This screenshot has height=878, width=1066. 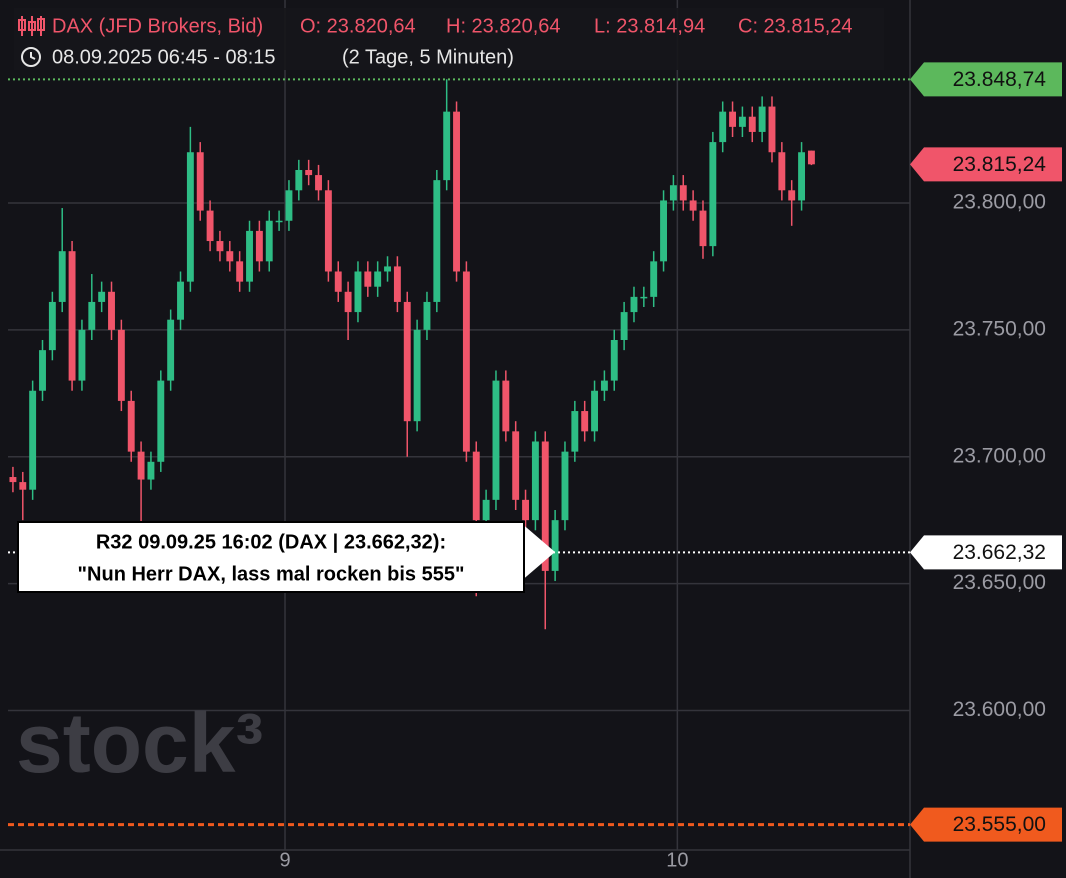 What do you see at coordinates (271, 542) in the screenshot?
I see `annotation-line: R32 09.09.25 16:02 (DAX | 23.662,32):` at bounding box center [271, 542].